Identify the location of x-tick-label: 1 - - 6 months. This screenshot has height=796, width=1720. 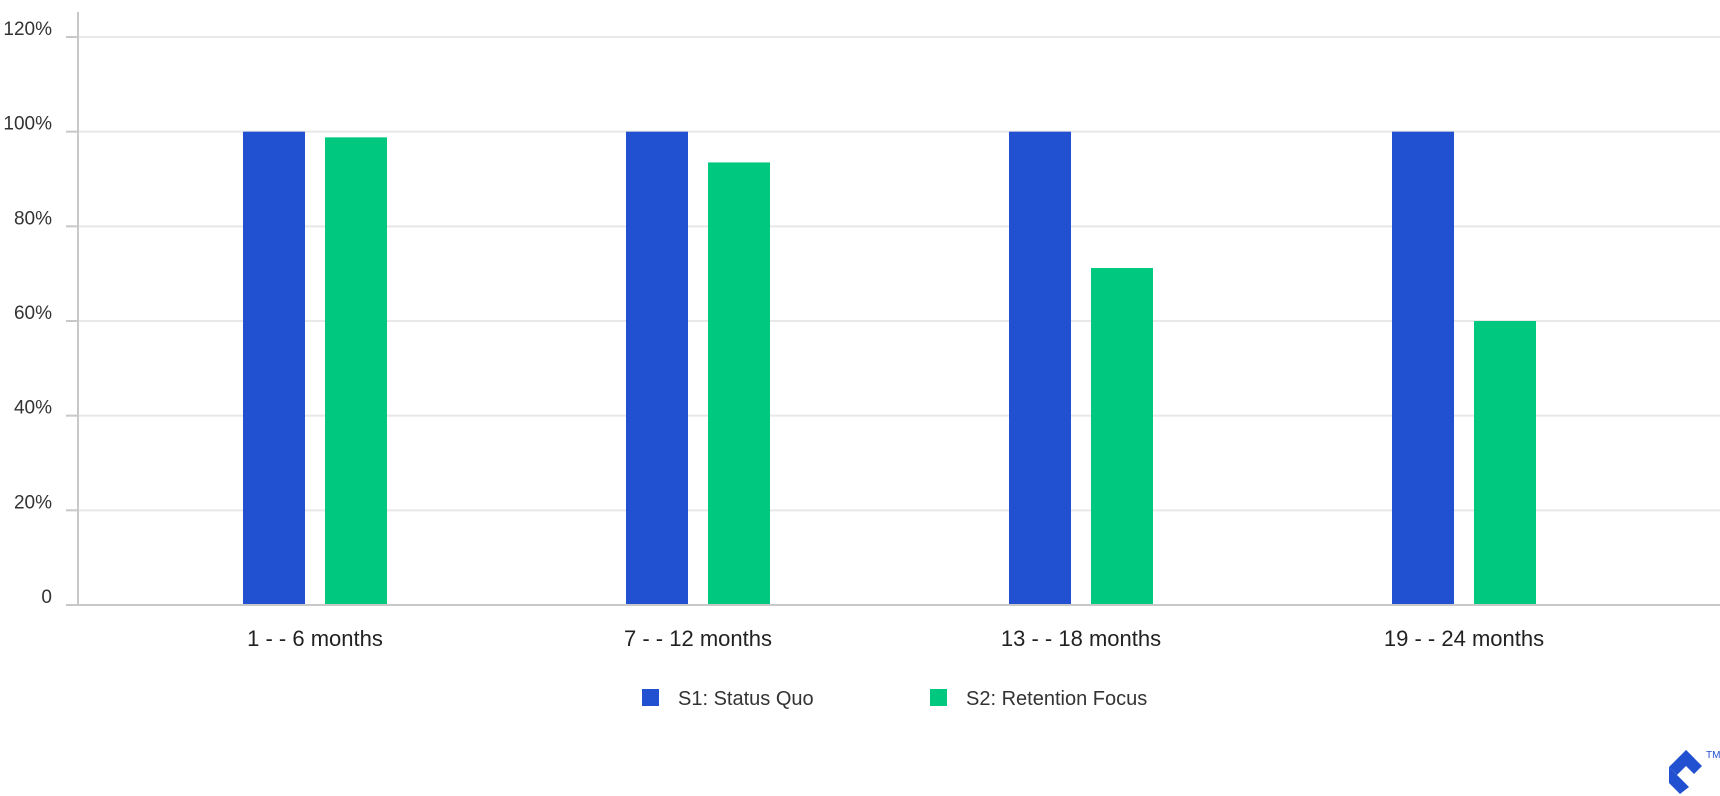
(315, 638).